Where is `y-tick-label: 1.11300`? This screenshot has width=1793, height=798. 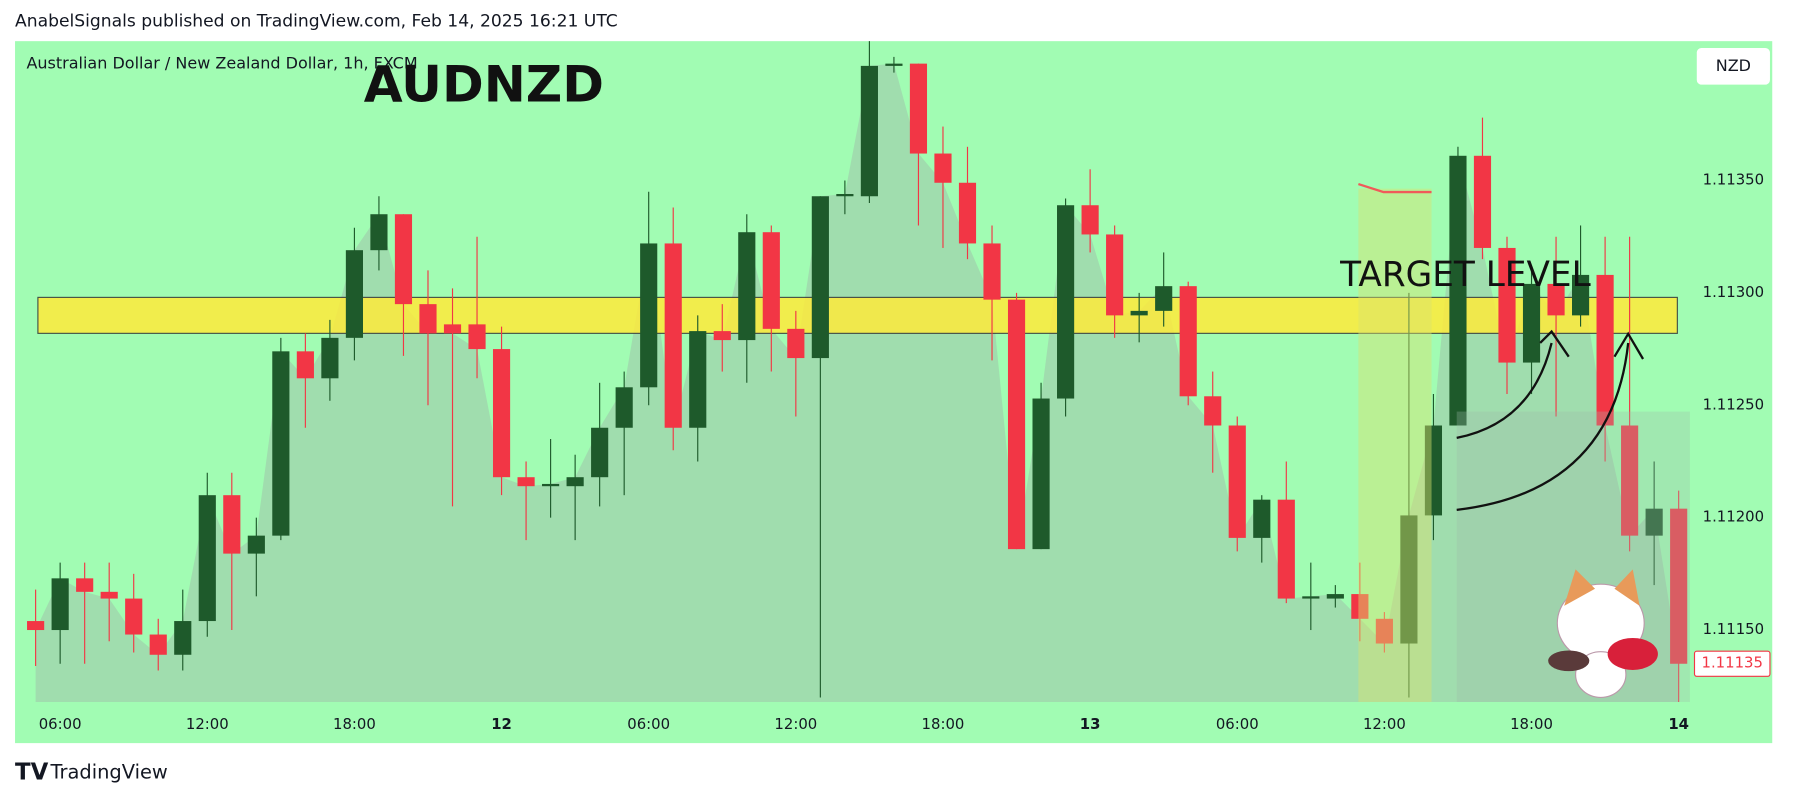
y-tick-label: 1.11300 is located at coordinates (1733, 292).